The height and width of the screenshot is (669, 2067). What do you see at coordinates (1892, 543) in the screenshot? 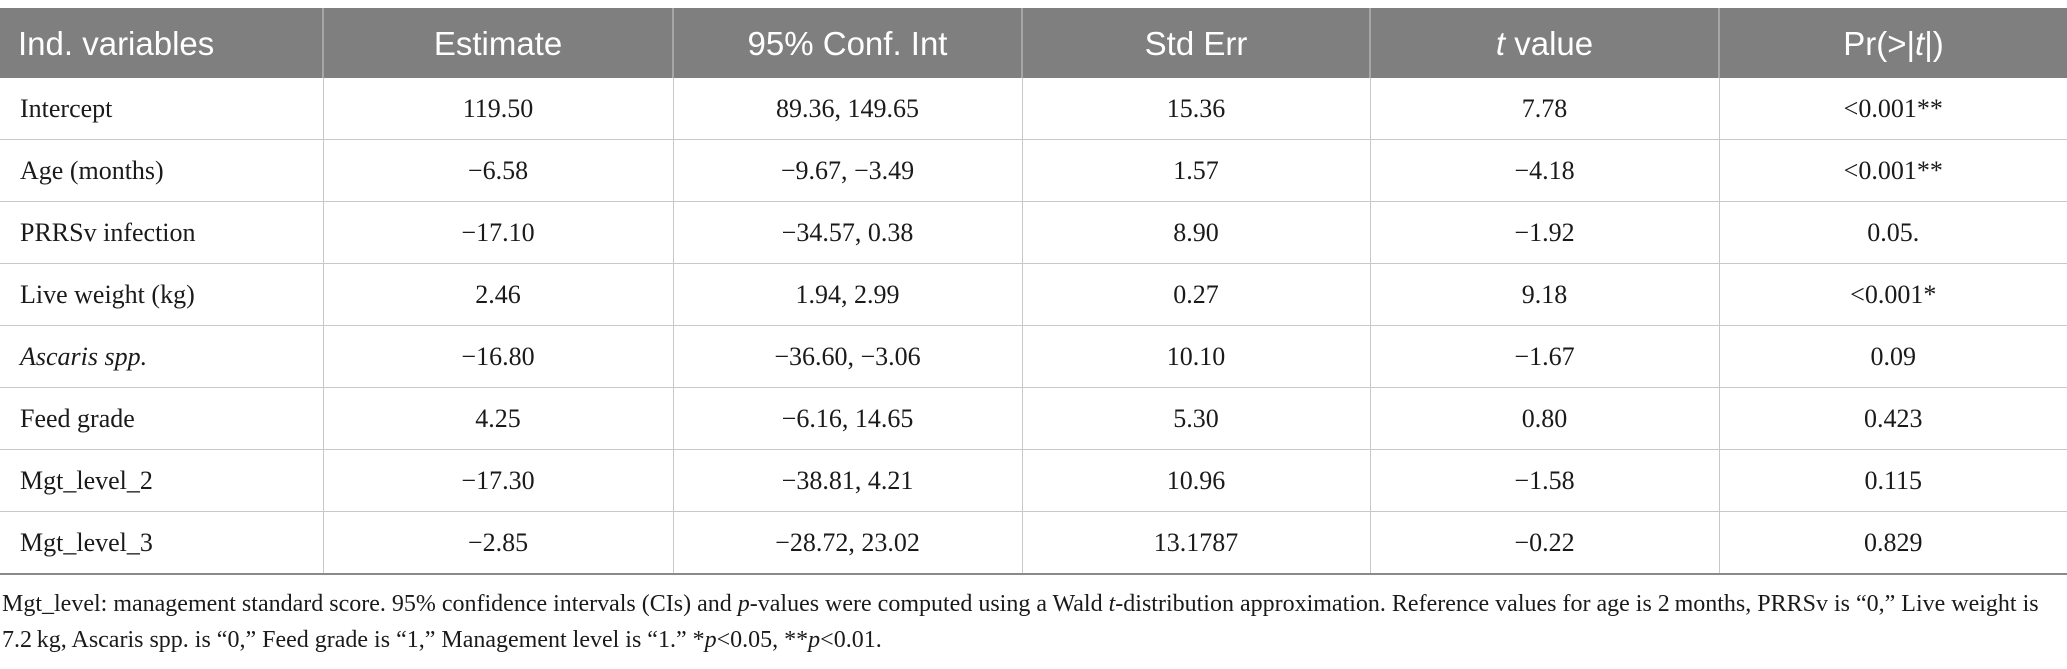
I see `cell-p-value: 0.829` at bounding box center [1892, 543].